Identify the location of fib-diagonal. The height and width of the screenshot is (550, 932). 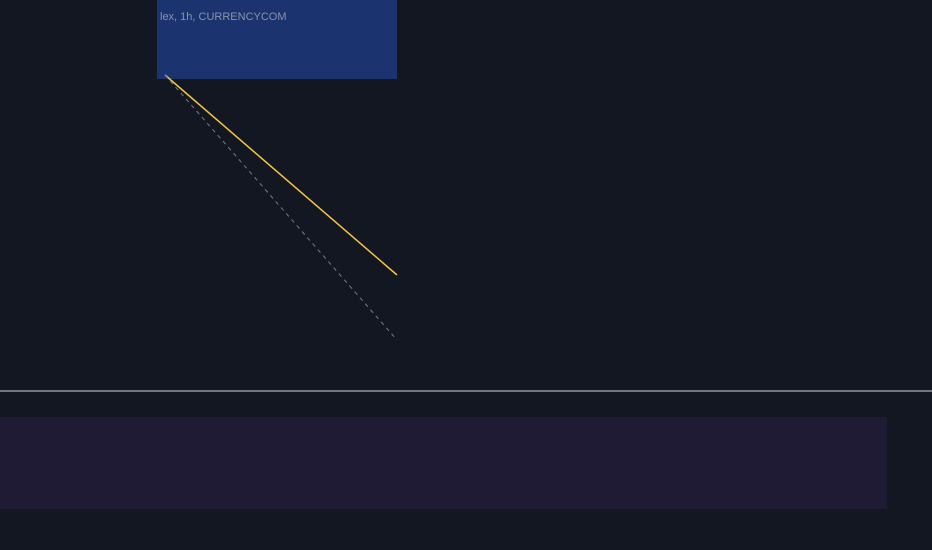
(281, 207).